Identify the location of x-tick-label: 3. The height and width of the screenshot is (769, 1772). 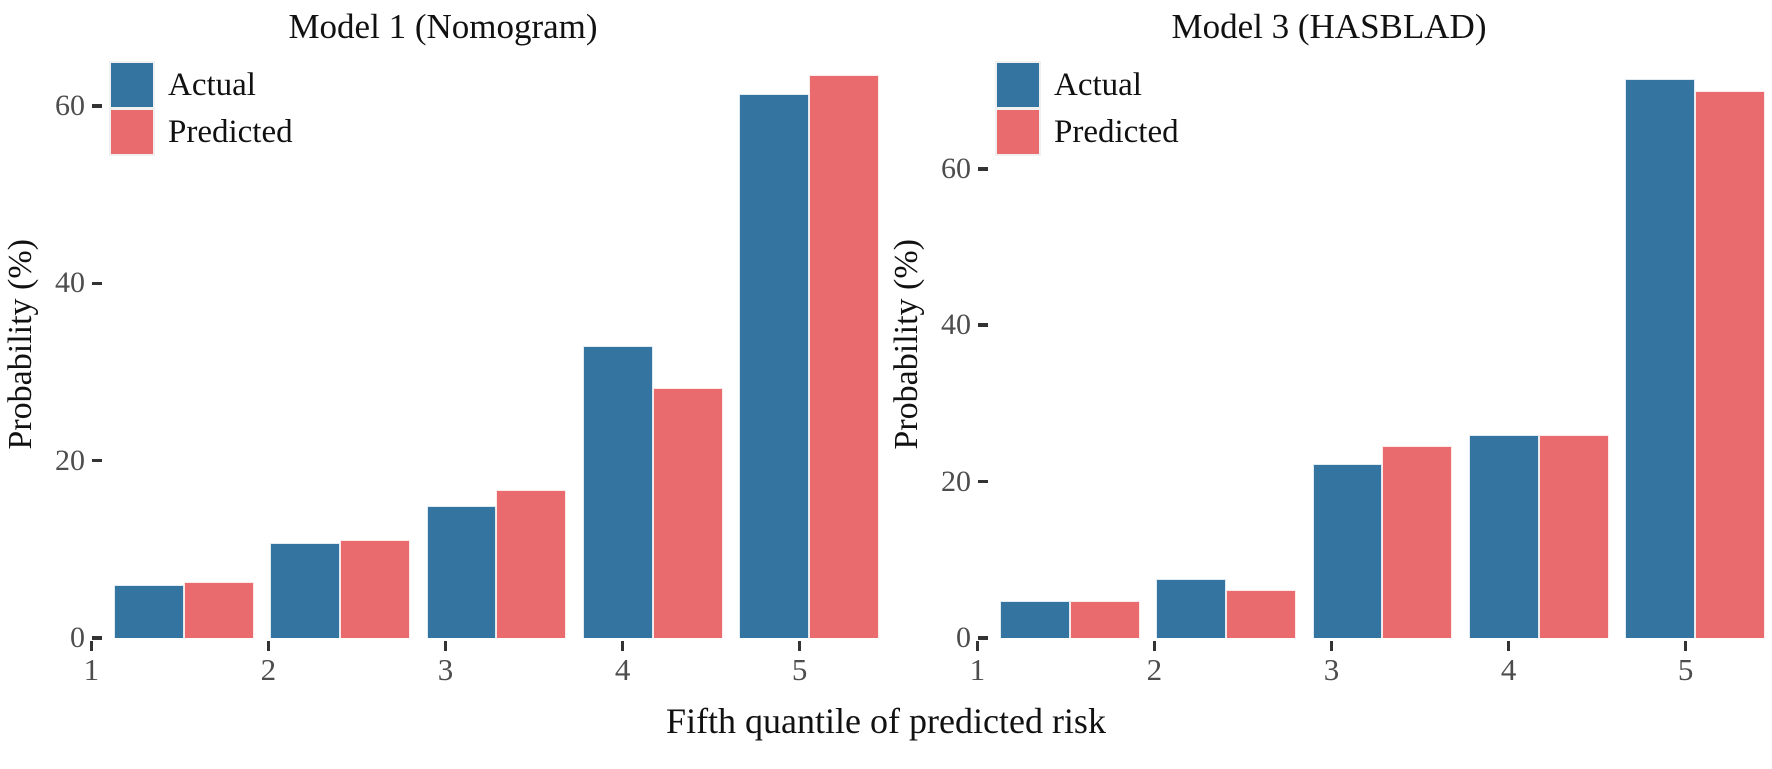
(1331, 669).